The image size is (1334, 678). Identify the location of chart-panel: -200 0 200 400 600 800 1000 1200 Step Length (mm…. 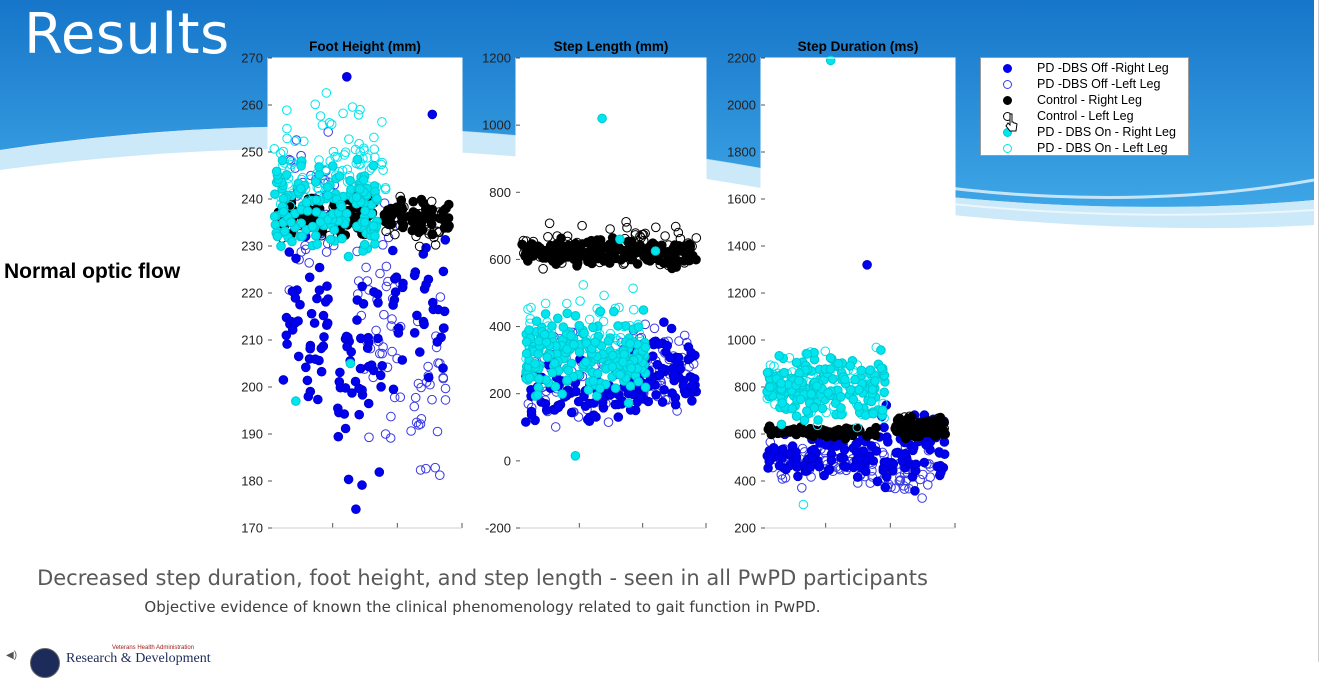
(594, 287).